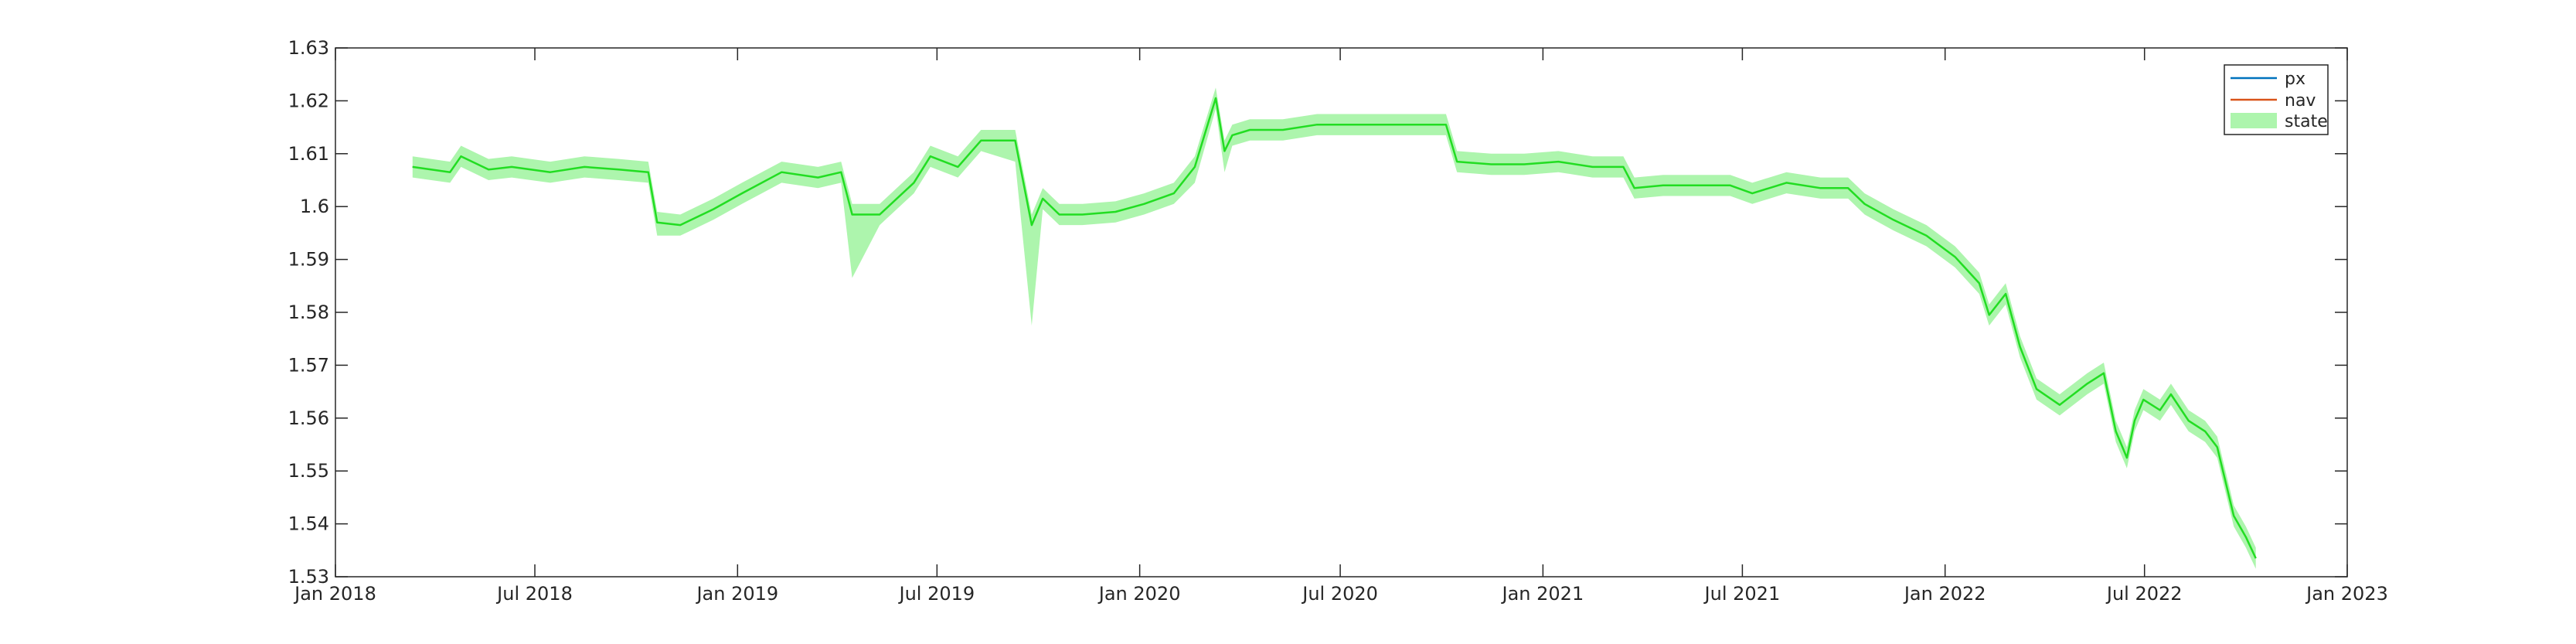 The image size is (2576, 644). I want to click on x-tick-label: Jul 2021, so click(1742, 594).